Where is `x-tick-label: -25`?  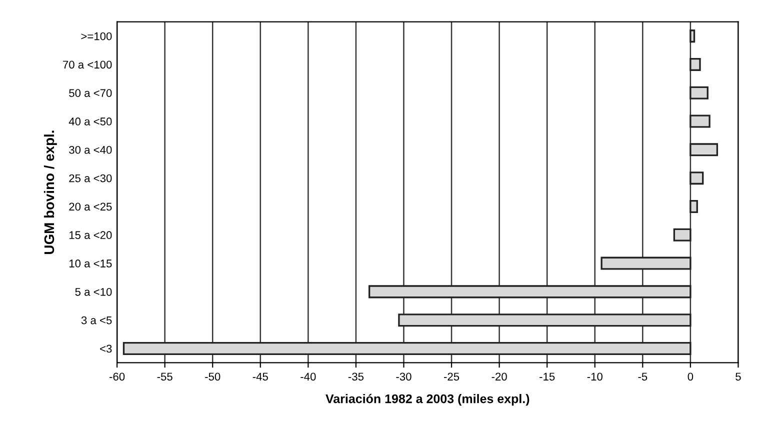
x-tick-label: -25 is located at coordinates (452, 376).